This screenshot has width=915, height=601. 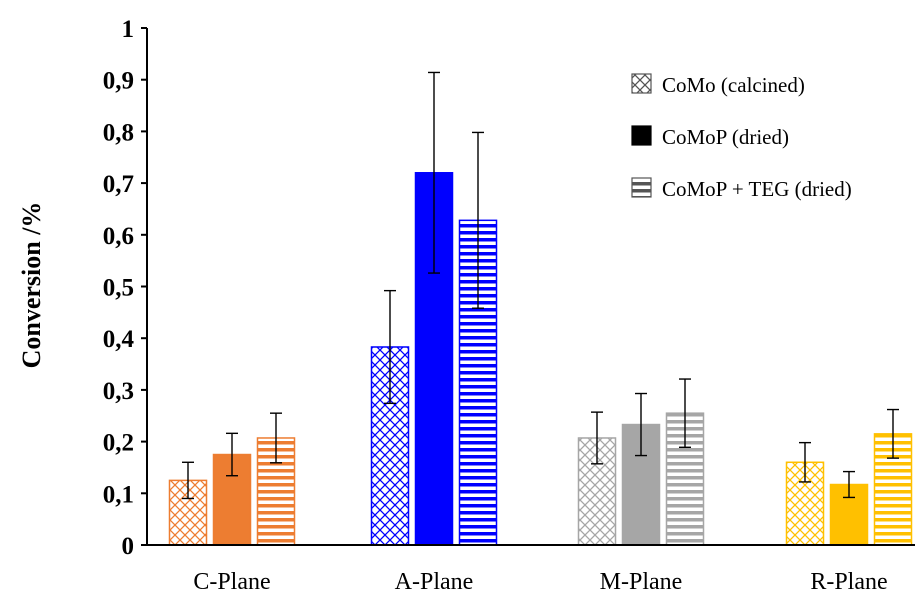 What do you see at coordinates (733, 85) in the screenshot?
I see `legend-label: CoMo (calcined)` at bounding box center [733, 85].